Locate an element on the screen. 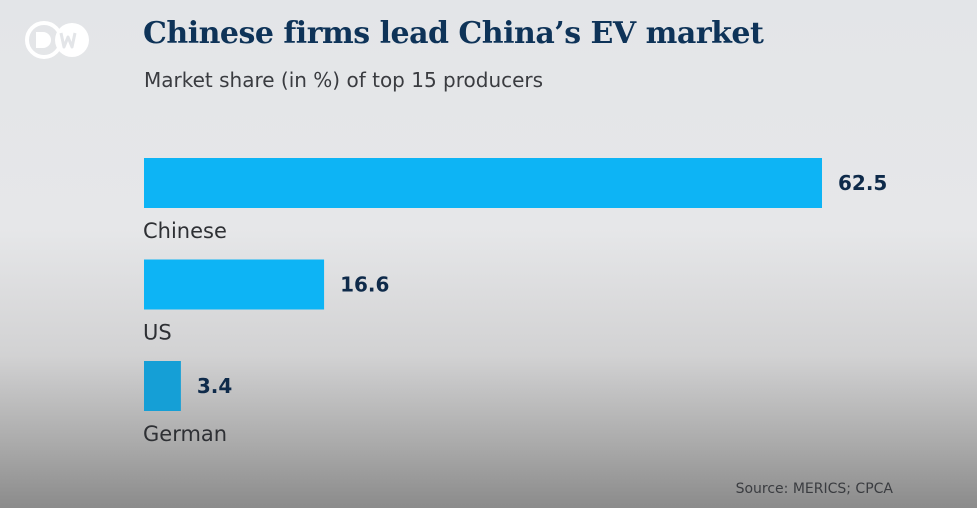 The image size is (977, 508). bar-us is located at coordinates (234, 284).